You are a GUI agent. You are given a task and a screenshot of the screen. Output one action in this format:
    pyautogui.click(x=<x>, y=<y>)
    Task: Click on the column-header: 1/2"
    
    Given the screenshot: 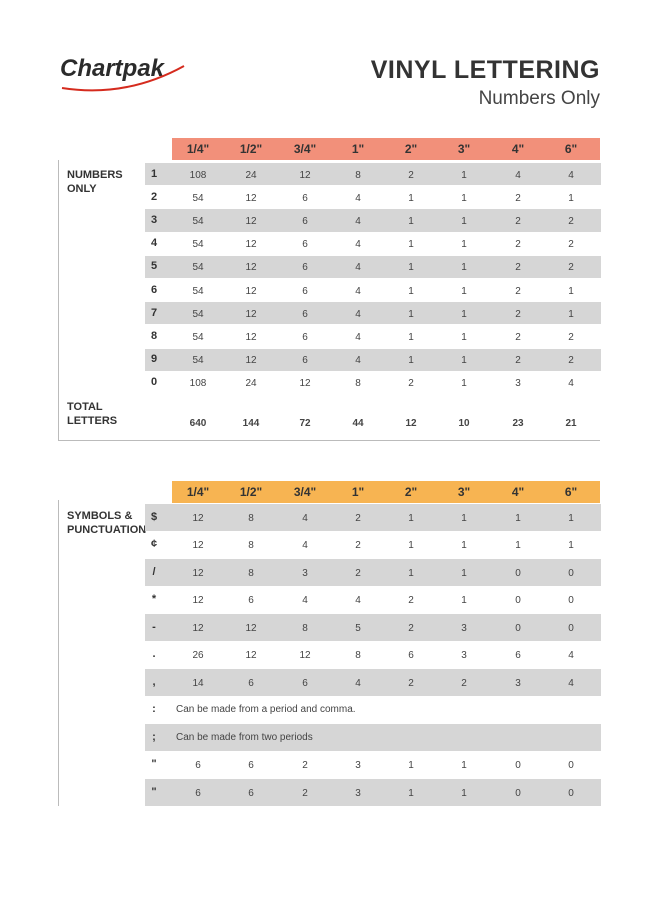 What is the action you would take?
    pyautogui.click(x=251, y=492)
    